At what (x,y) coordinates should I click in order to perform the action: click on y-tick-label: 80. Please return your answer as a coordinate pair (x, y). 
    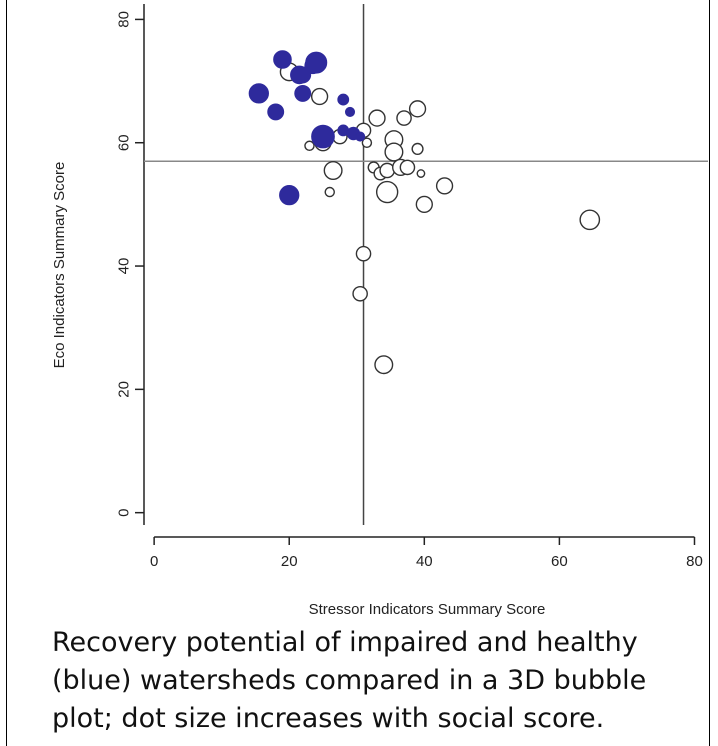
    Looking at the image, I should click on (124, 19).